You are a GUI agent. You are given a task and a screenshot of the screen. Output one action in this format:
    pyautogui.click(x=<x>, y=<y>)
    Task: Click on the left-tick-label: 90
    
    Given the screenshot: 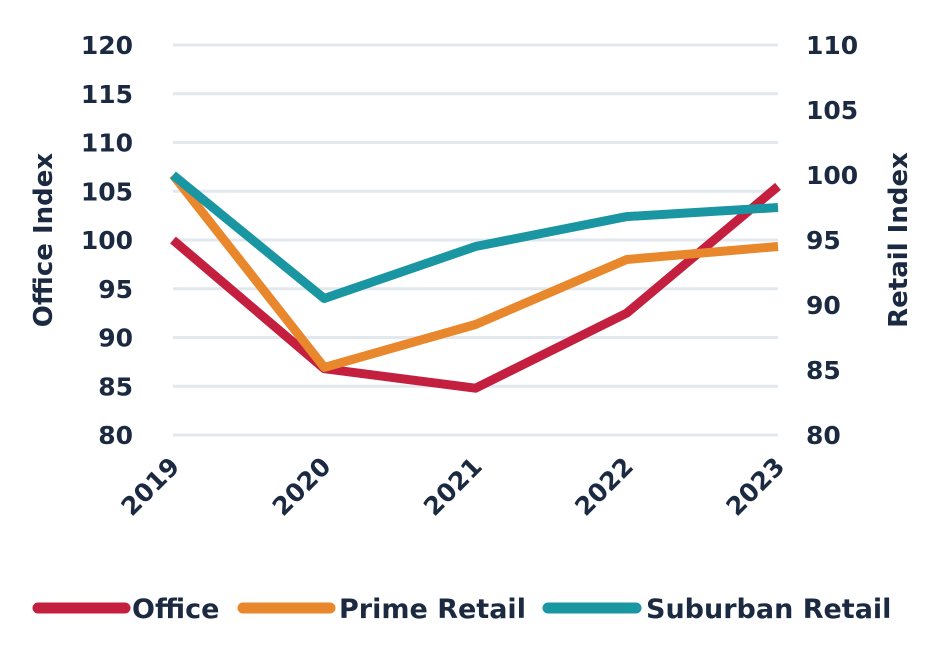 What is the action you would take?
    pyautogui.click(x=115, y=338)
    